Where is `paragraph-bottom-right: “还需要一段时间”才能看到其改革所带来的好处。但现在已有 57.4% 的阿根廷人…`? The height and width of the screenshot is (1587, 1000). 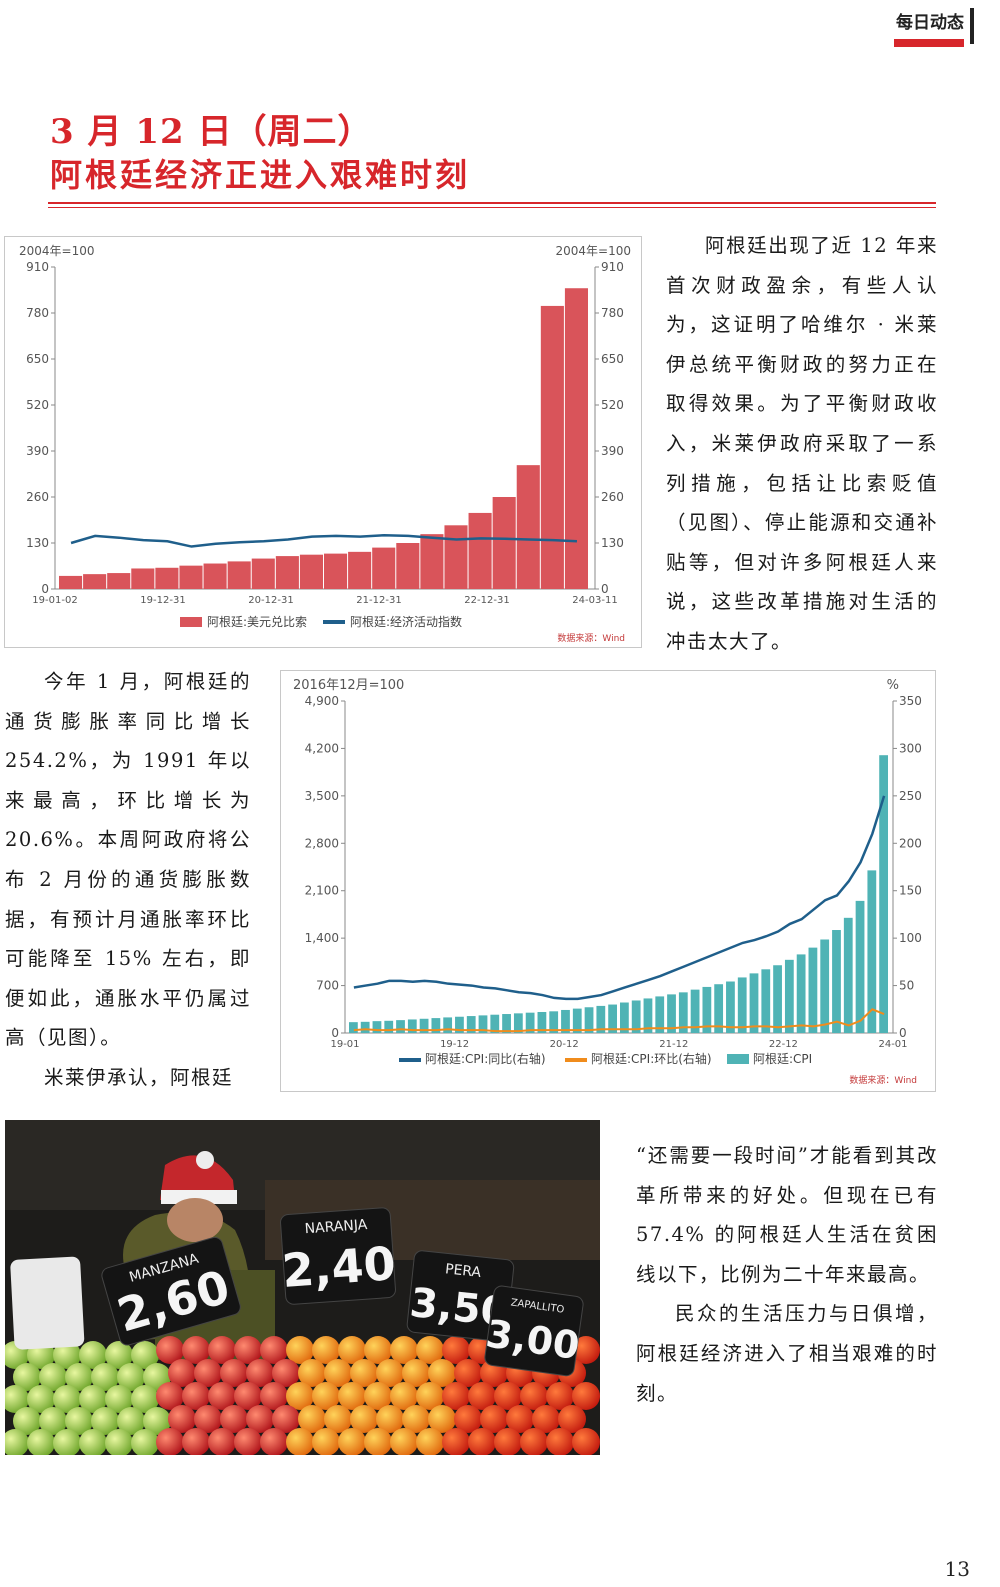
paragraph-bottom-right: “还需要一段时间”才能看到其改革所带来的好处。但现在已有 57.4% 的阿根廷人… is located at coordinates (787, 1274).